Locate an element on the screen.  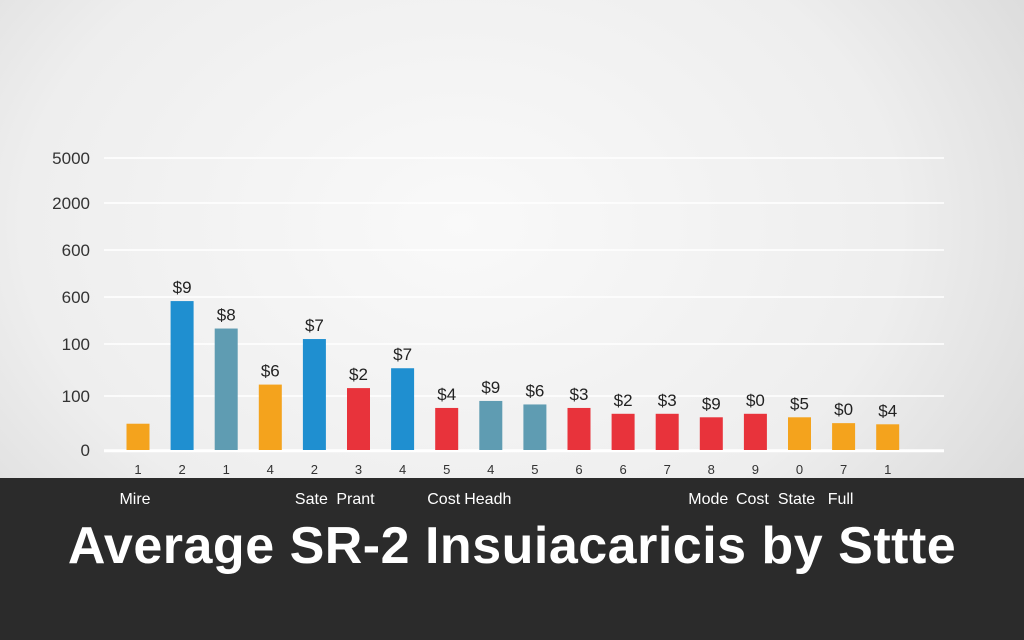
x-tick-label: 0 is located at coordinates (799, 469).